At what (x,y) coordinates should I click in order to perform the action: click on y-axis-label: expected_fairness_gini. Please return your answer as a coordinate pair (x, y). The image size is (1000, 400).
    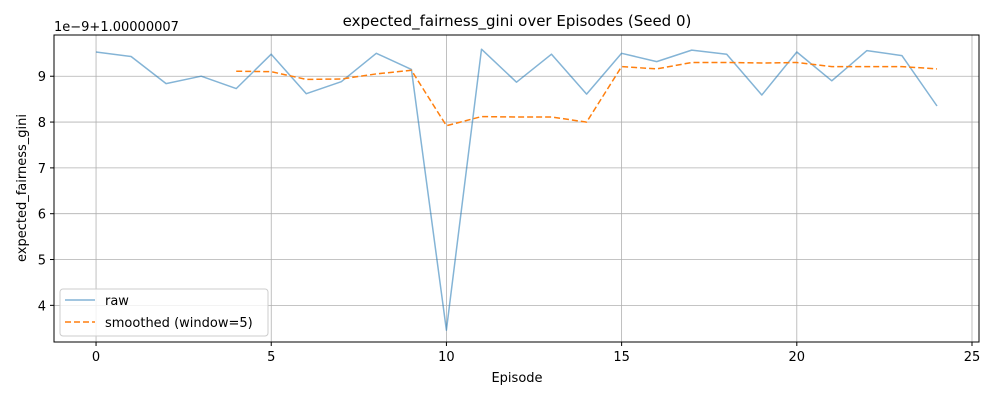
    Looking at the image, I should click on (22, 188).